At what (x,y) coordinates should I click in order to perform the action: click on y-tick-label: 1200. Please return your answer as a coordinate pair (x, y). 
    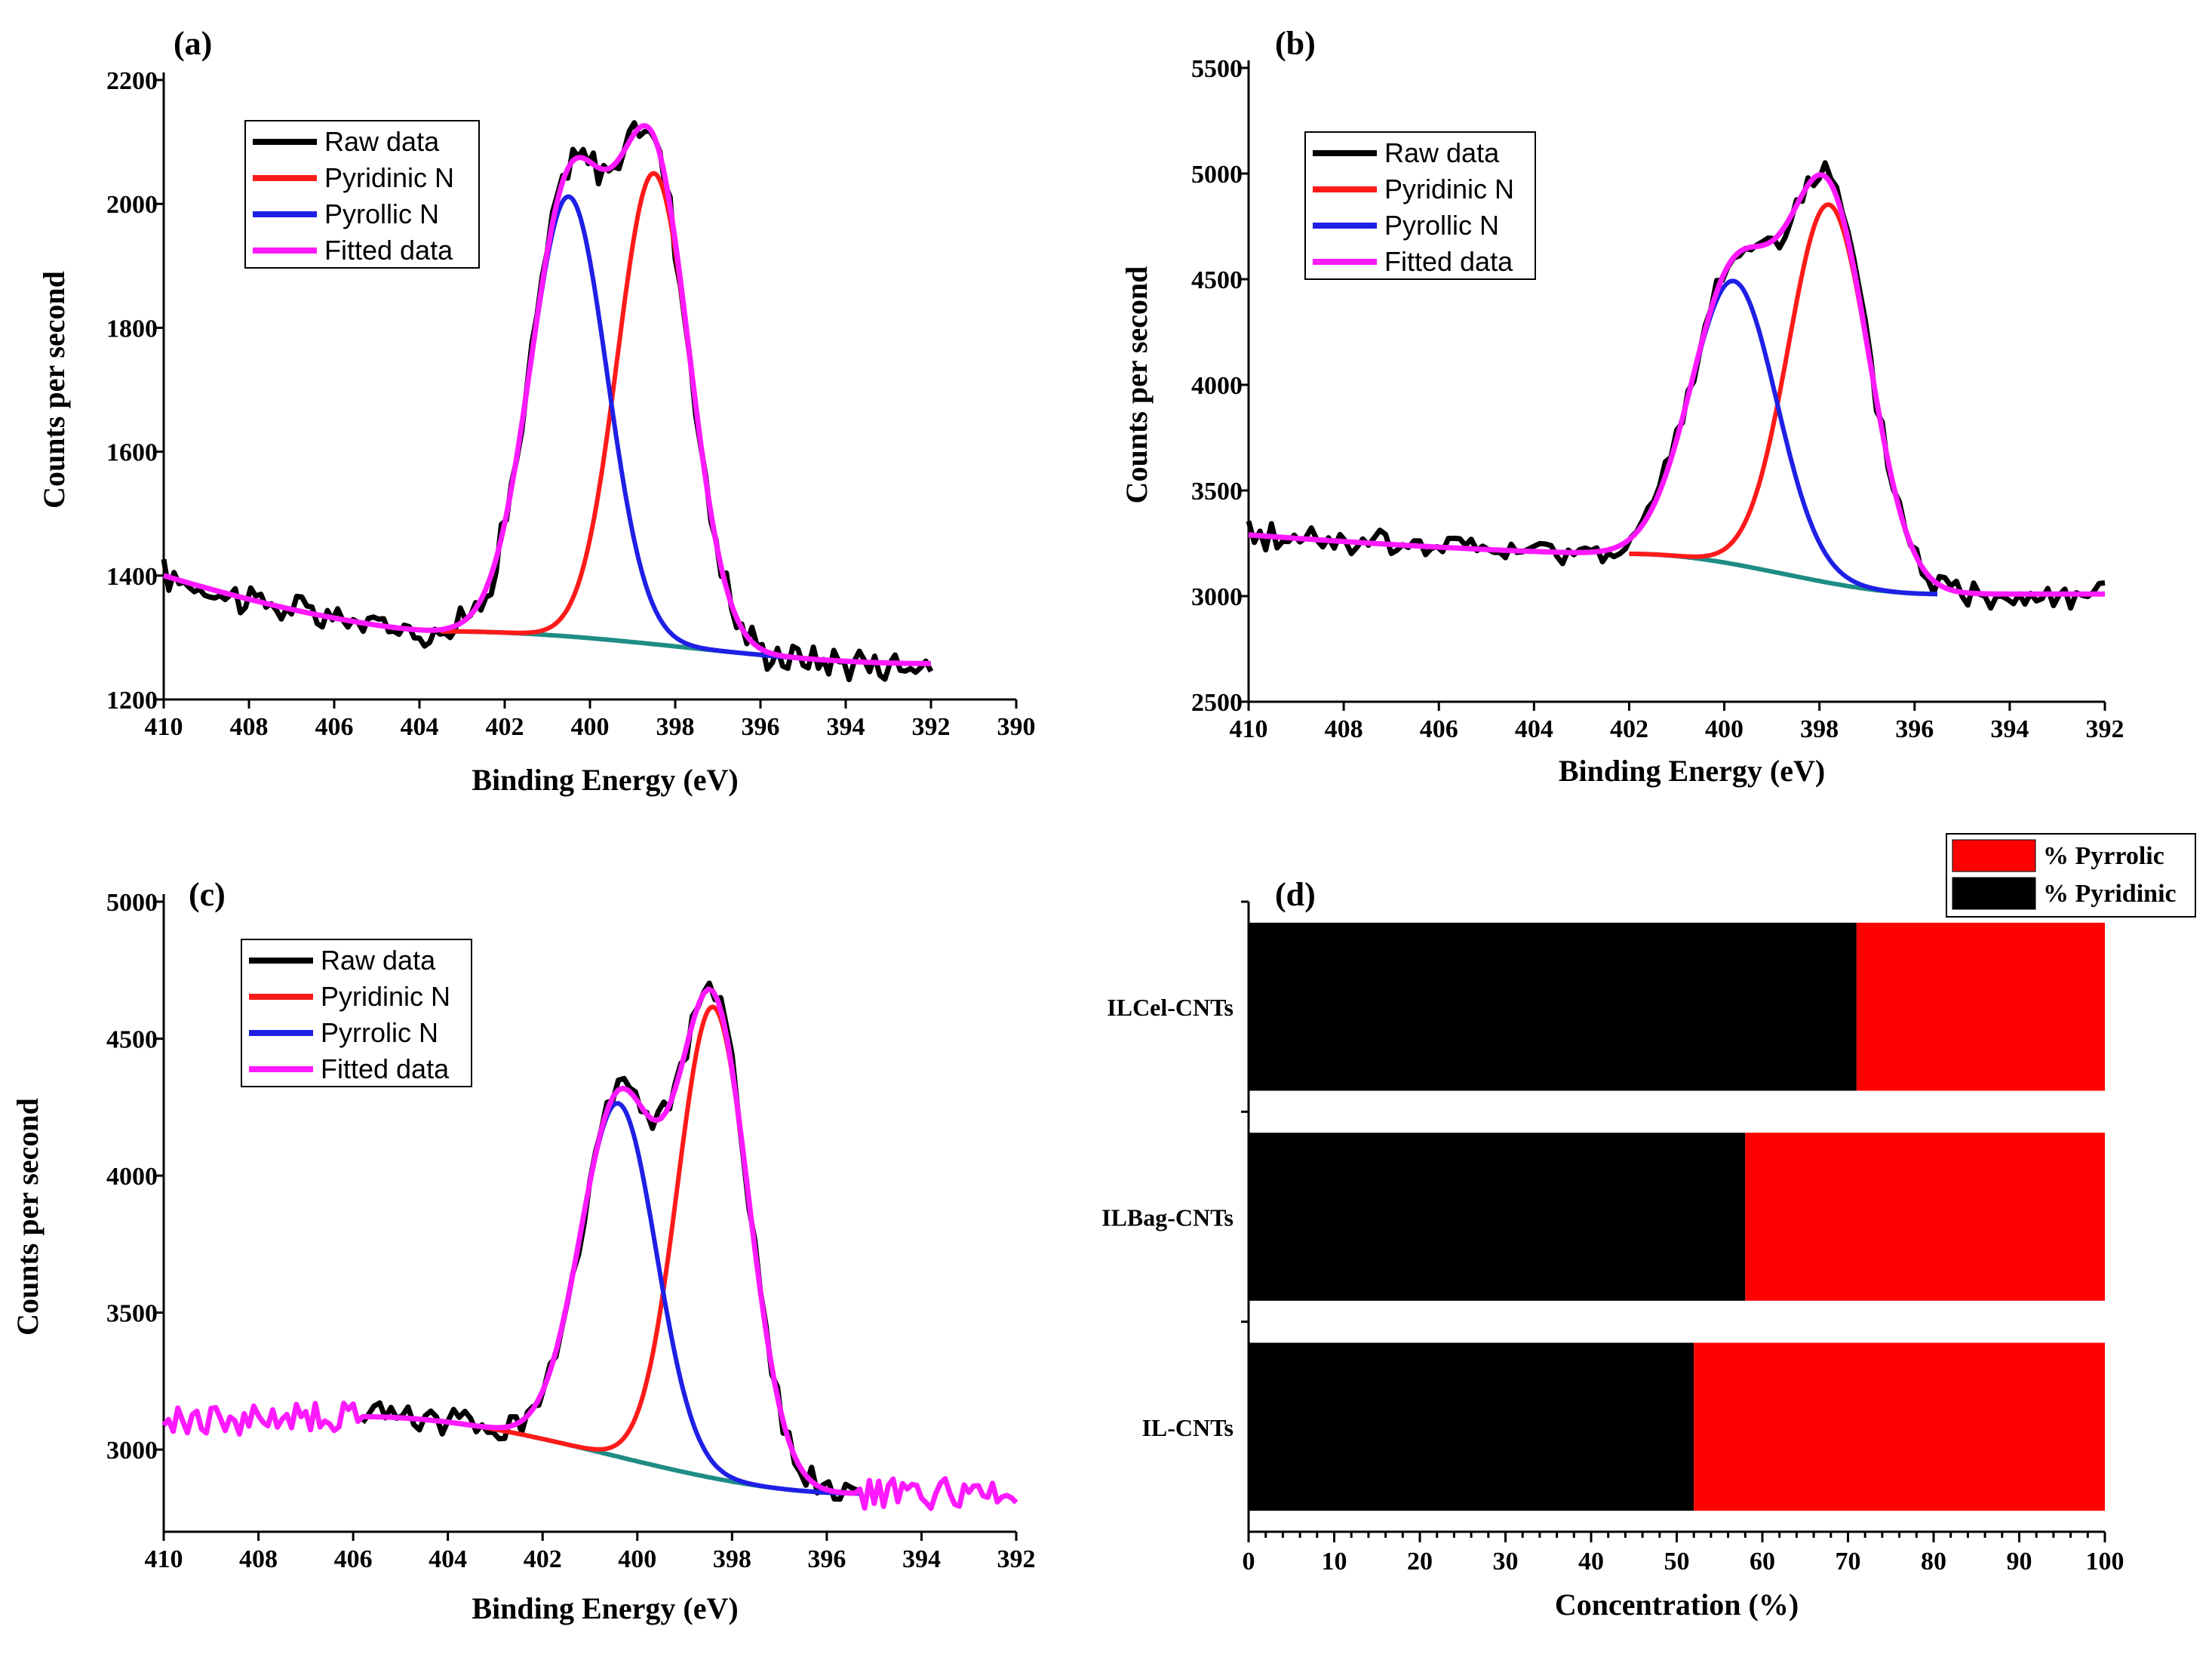
    Looking at the image, I should click on (132, 701).